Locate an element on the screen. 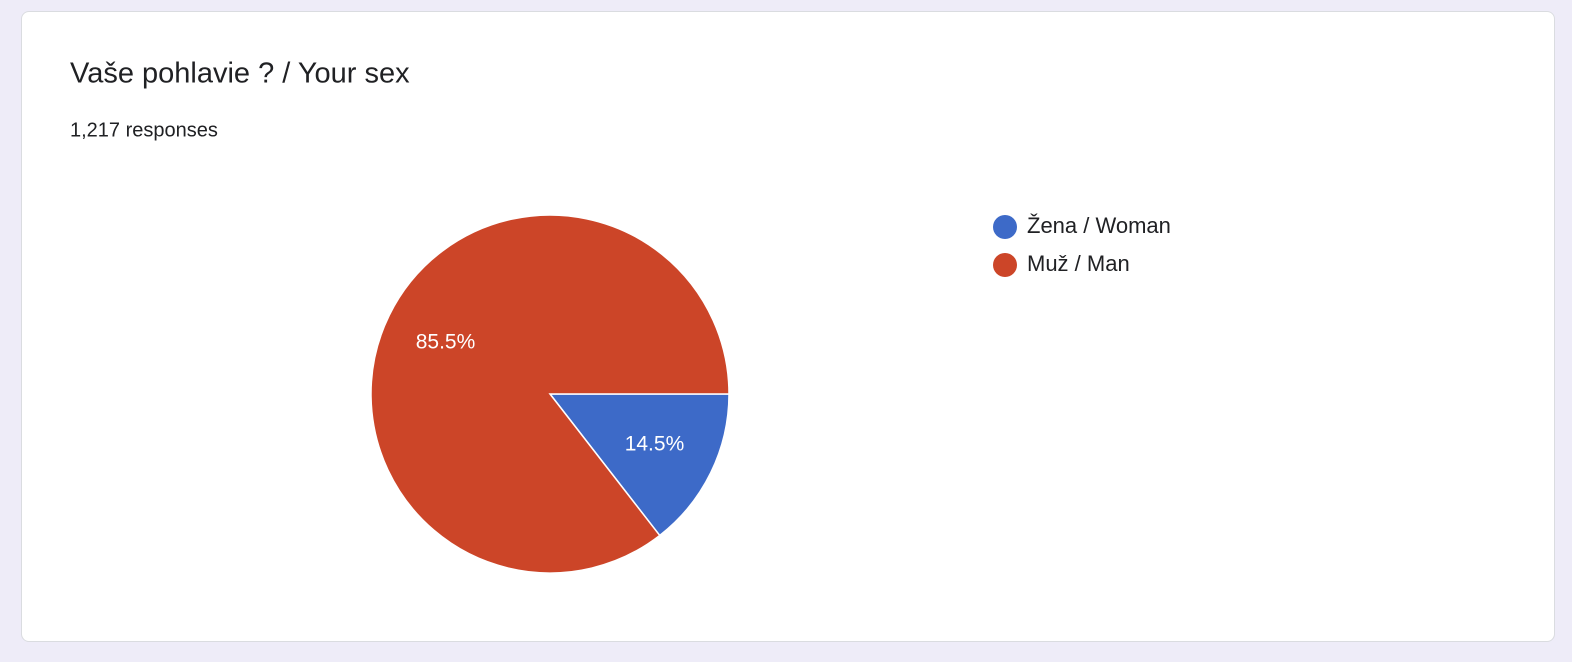  data-label: 14.5% is located at coordinates (655, 444).